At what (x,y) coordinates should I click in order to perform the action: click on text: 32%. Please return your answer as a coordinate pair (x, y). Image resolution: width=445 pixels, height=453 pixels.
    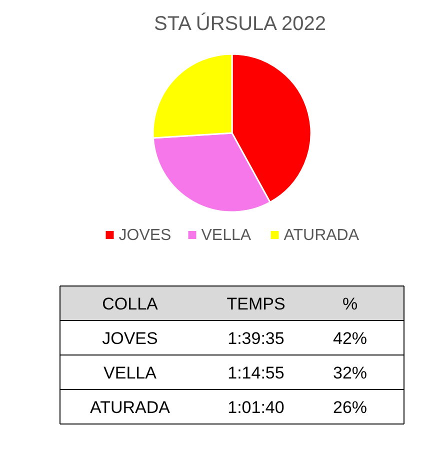
    Looking at the image, I should click on (350, 372).